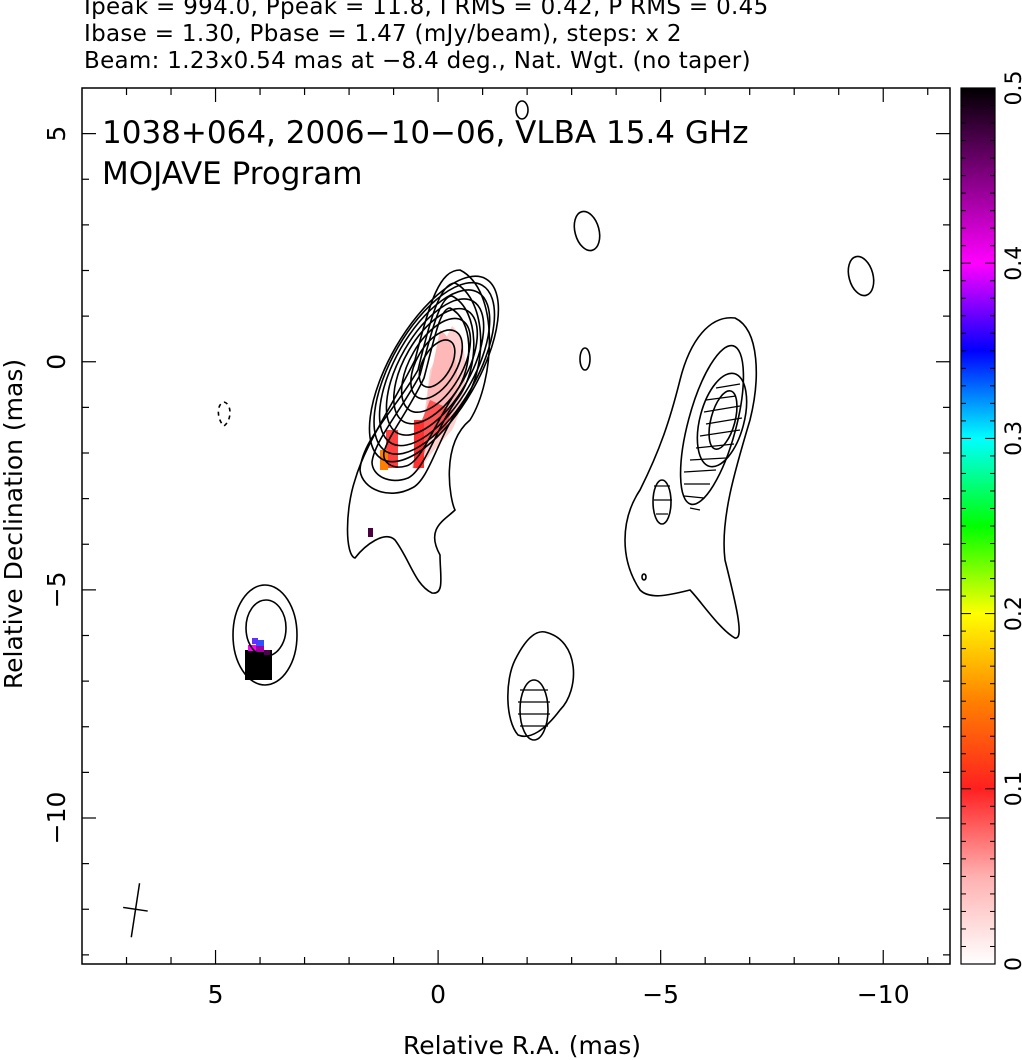 The width and height of the screenshot is (1022, 1060). I want to click on polarization-fill, so click(355, 503).